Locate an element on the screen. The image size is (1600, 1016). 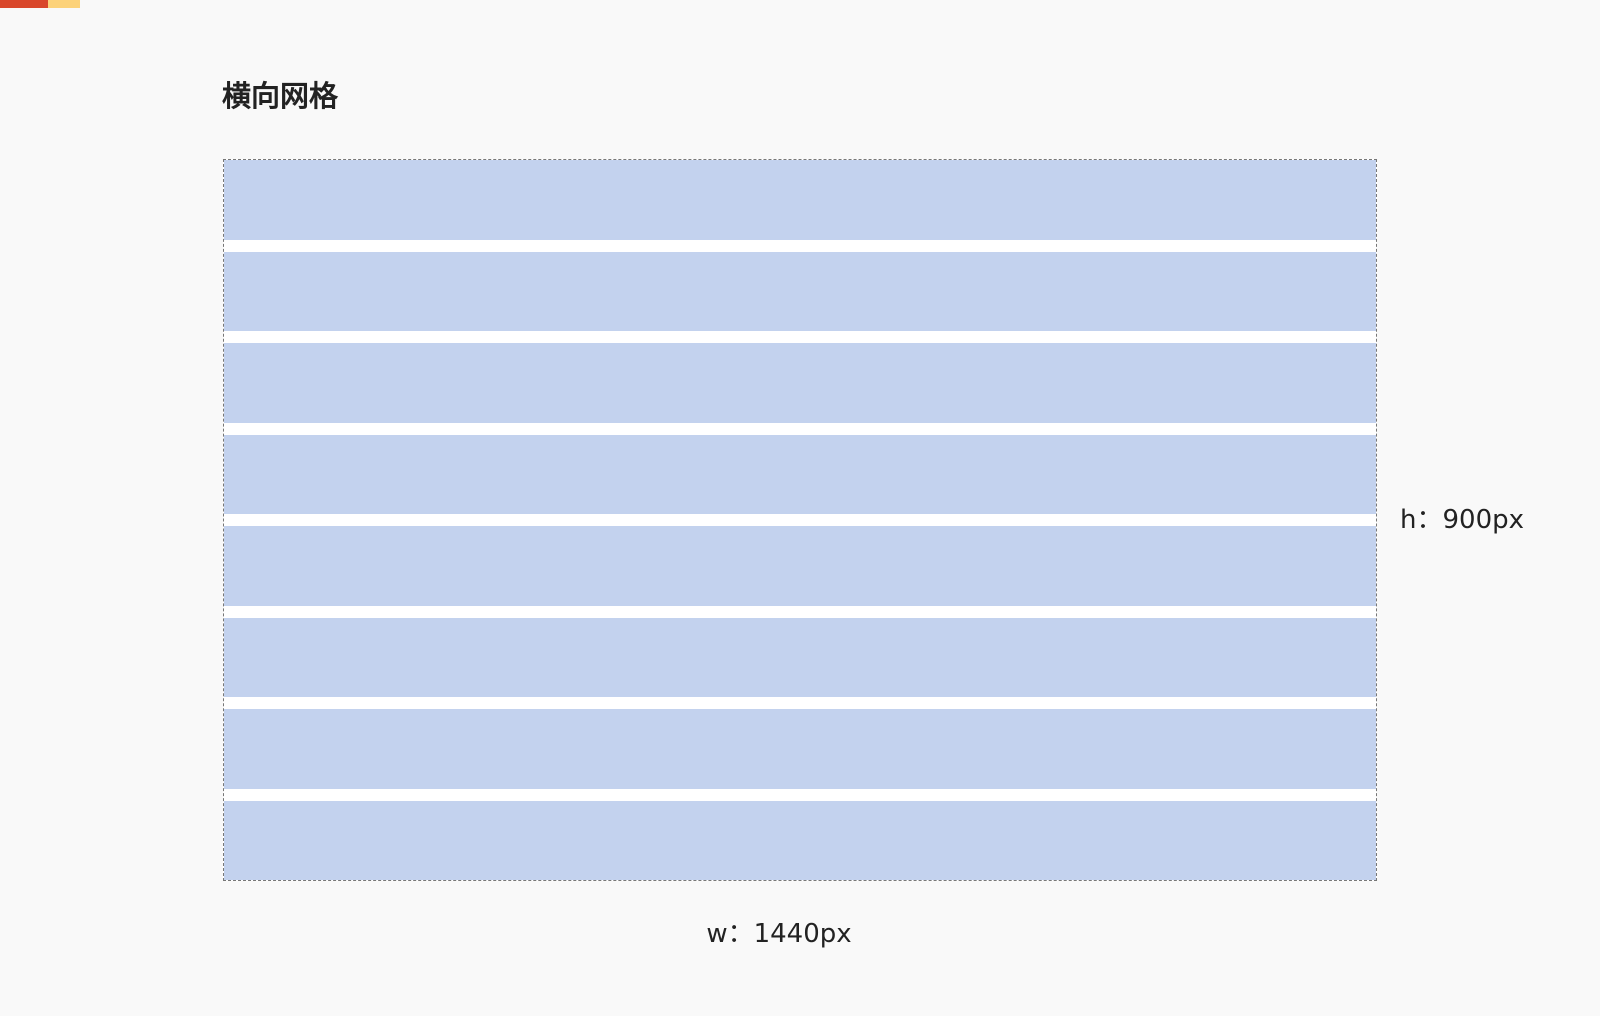
height-label: h：900px is located at coordinates (1462, 520).